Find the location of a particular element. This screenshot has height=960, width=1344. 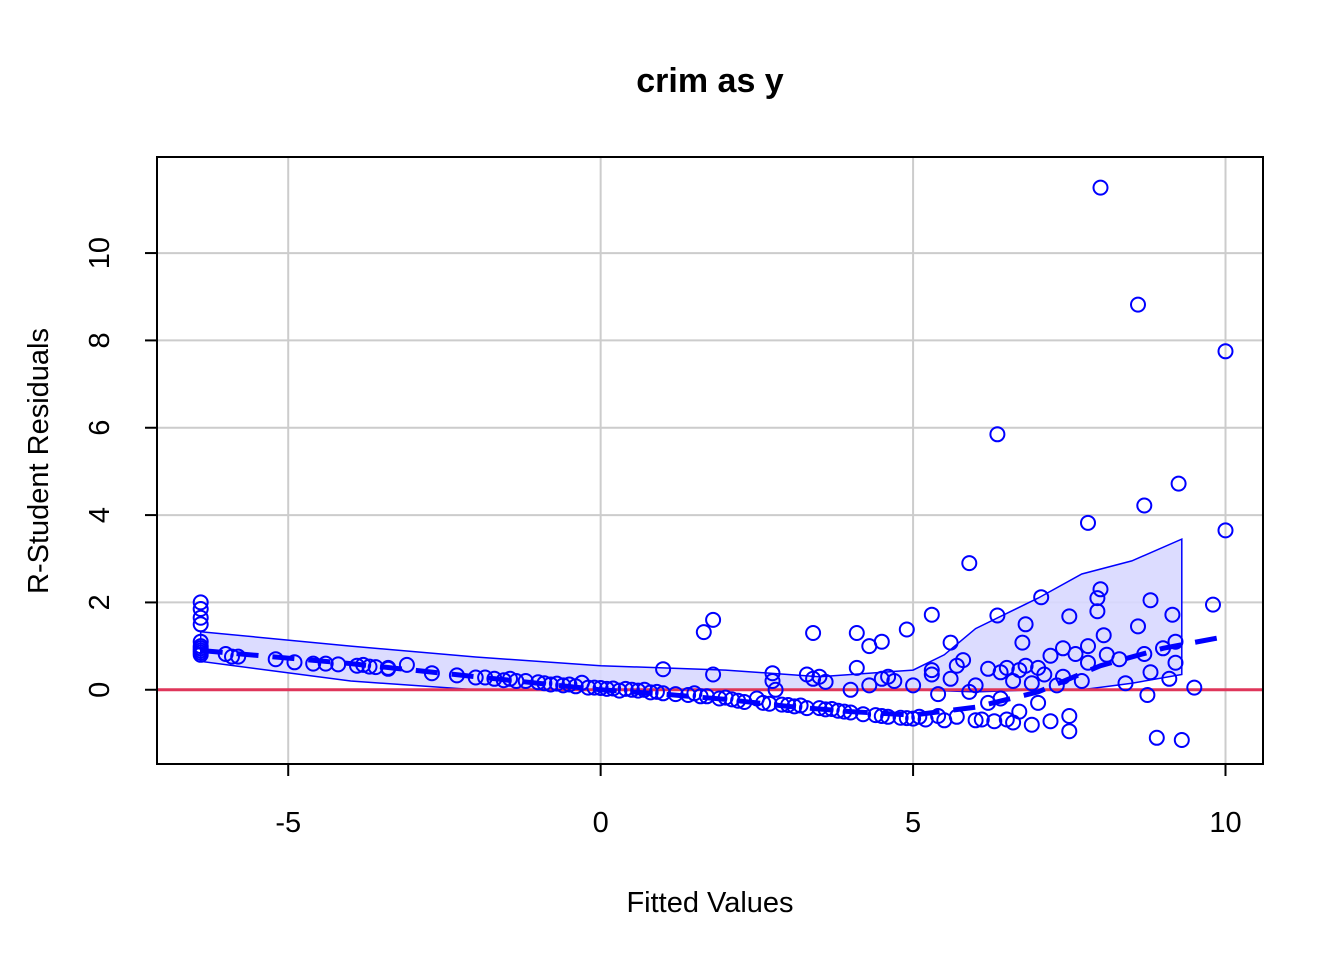

y-axis-label: R-Student Residuals is located at coordinates (39, 461).